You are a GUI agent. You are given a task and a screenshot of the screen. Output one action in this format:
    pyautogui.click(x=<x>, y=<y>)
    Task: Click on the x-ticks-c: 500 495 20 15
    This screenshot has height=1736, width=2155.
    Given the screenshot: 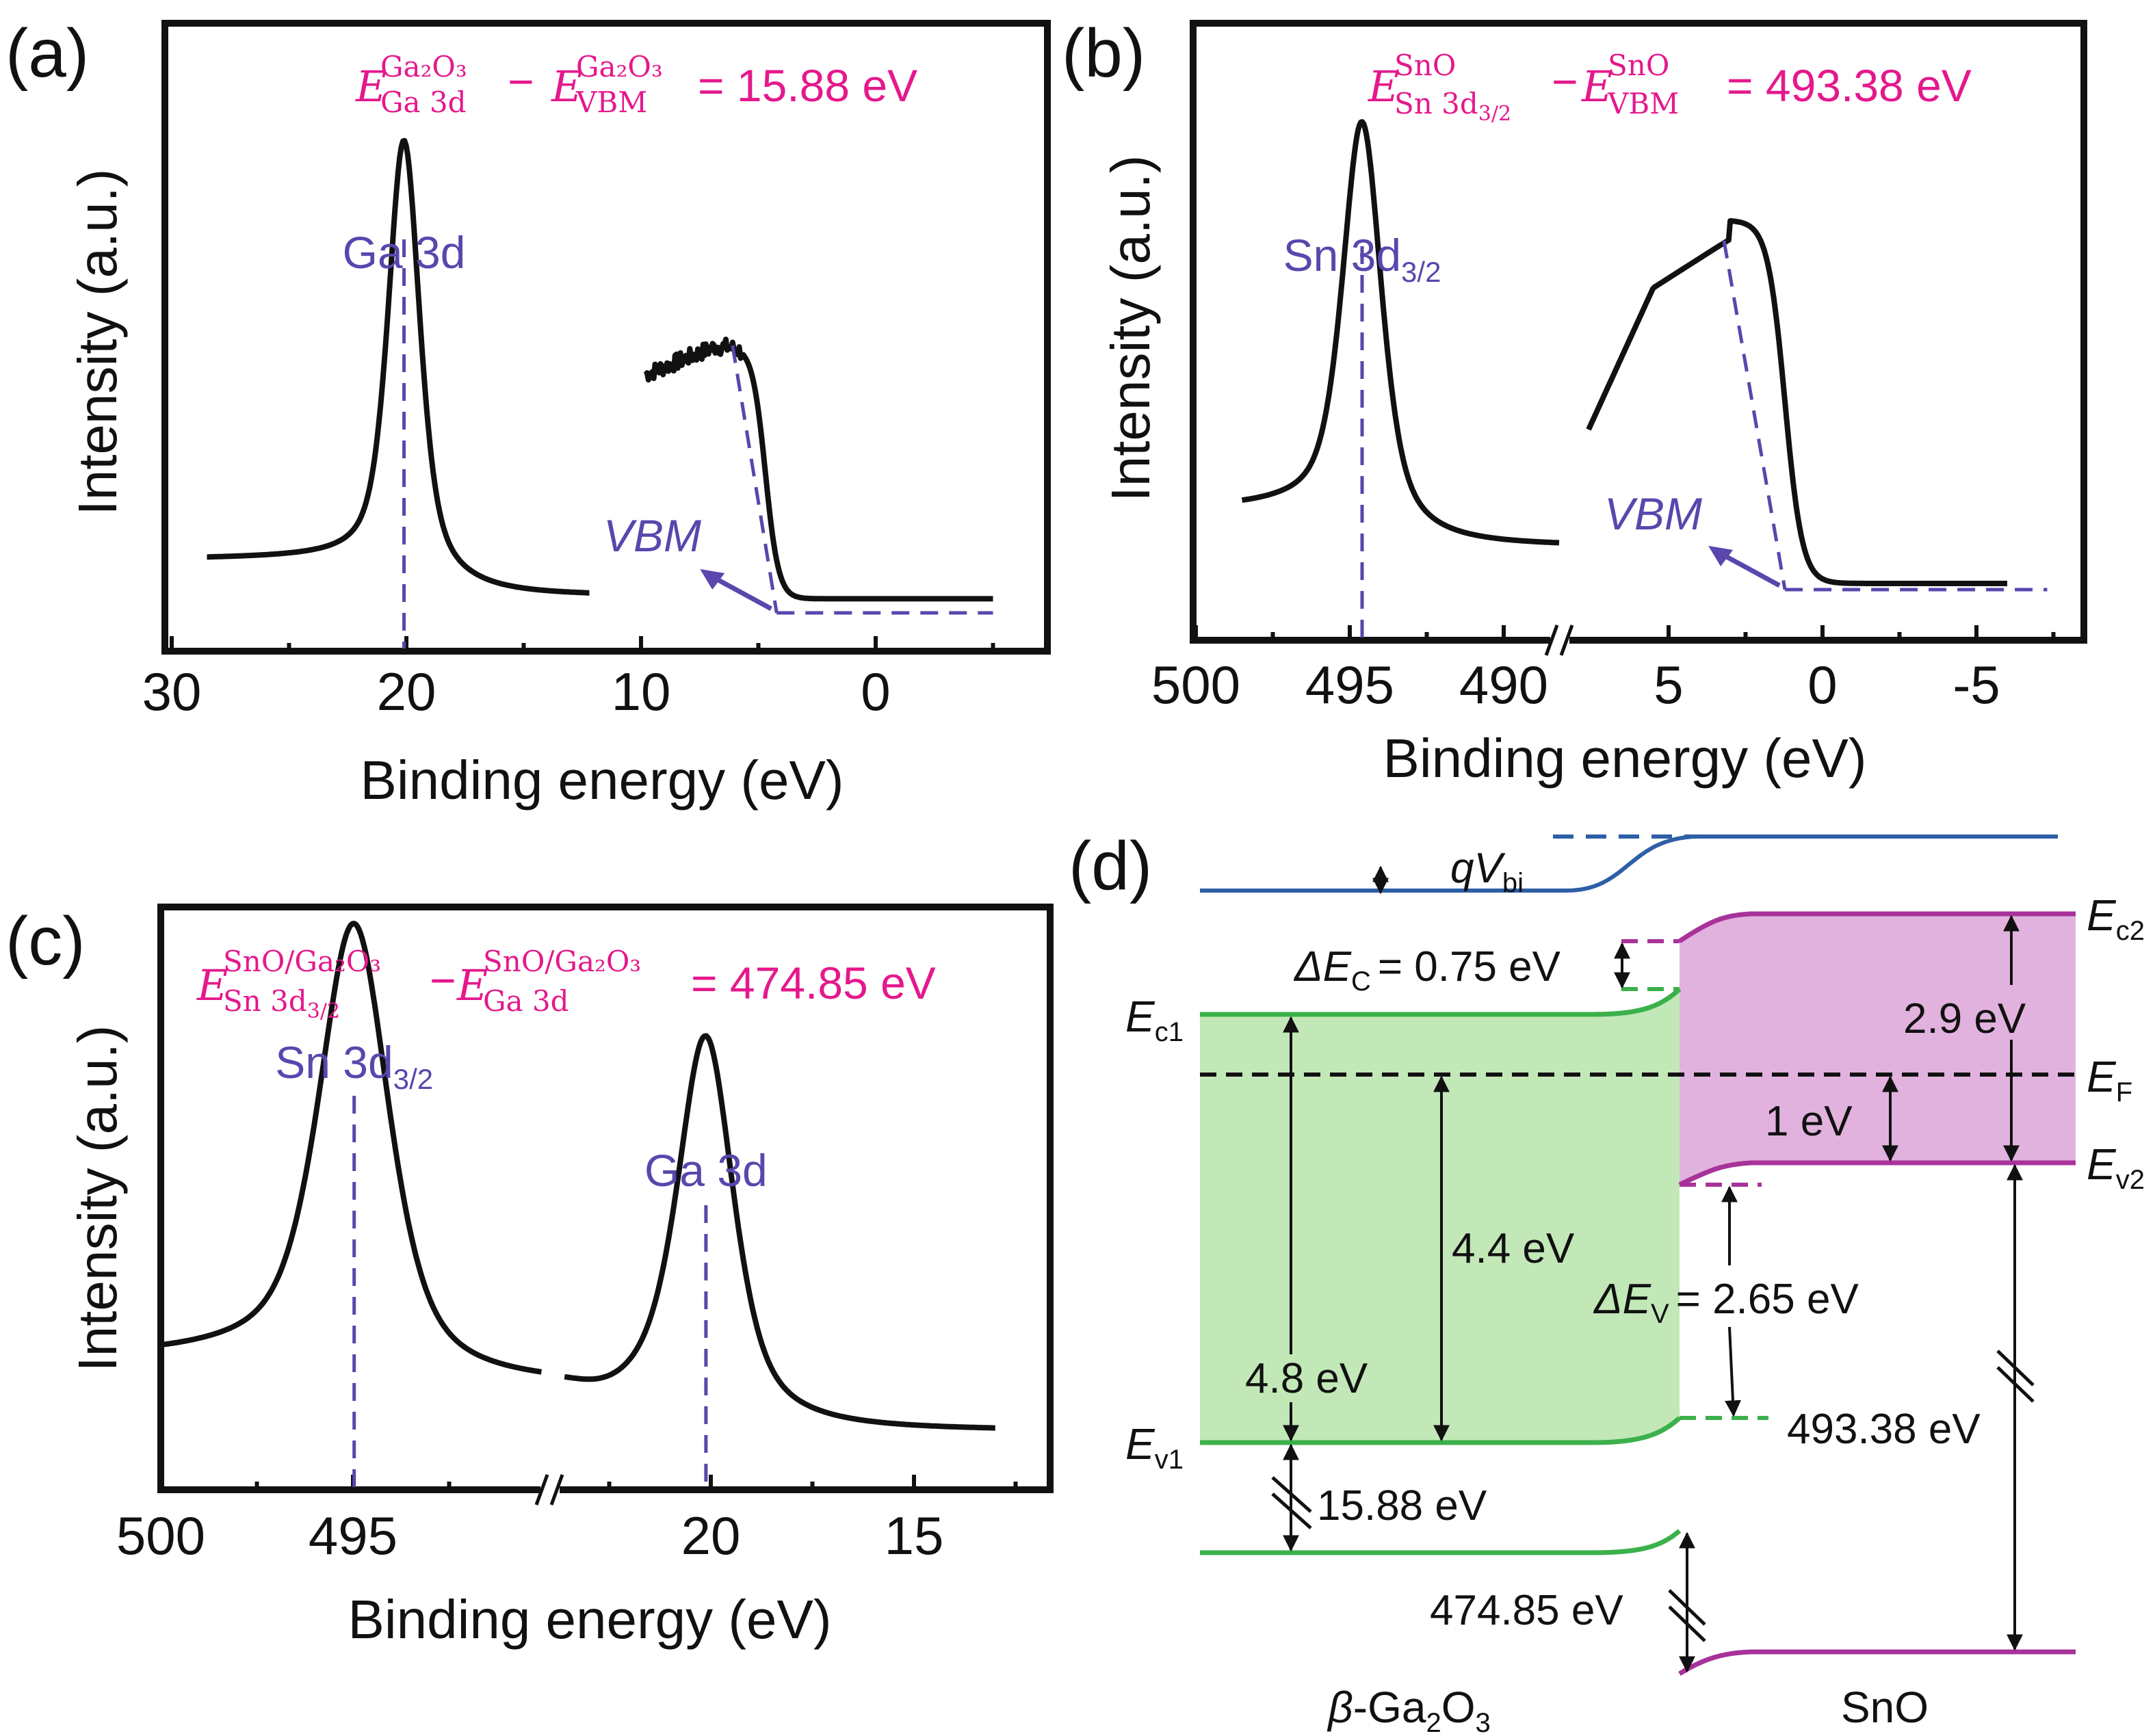 What is the action you would take?
    pyautogui.click(x=567, y=1520)
    